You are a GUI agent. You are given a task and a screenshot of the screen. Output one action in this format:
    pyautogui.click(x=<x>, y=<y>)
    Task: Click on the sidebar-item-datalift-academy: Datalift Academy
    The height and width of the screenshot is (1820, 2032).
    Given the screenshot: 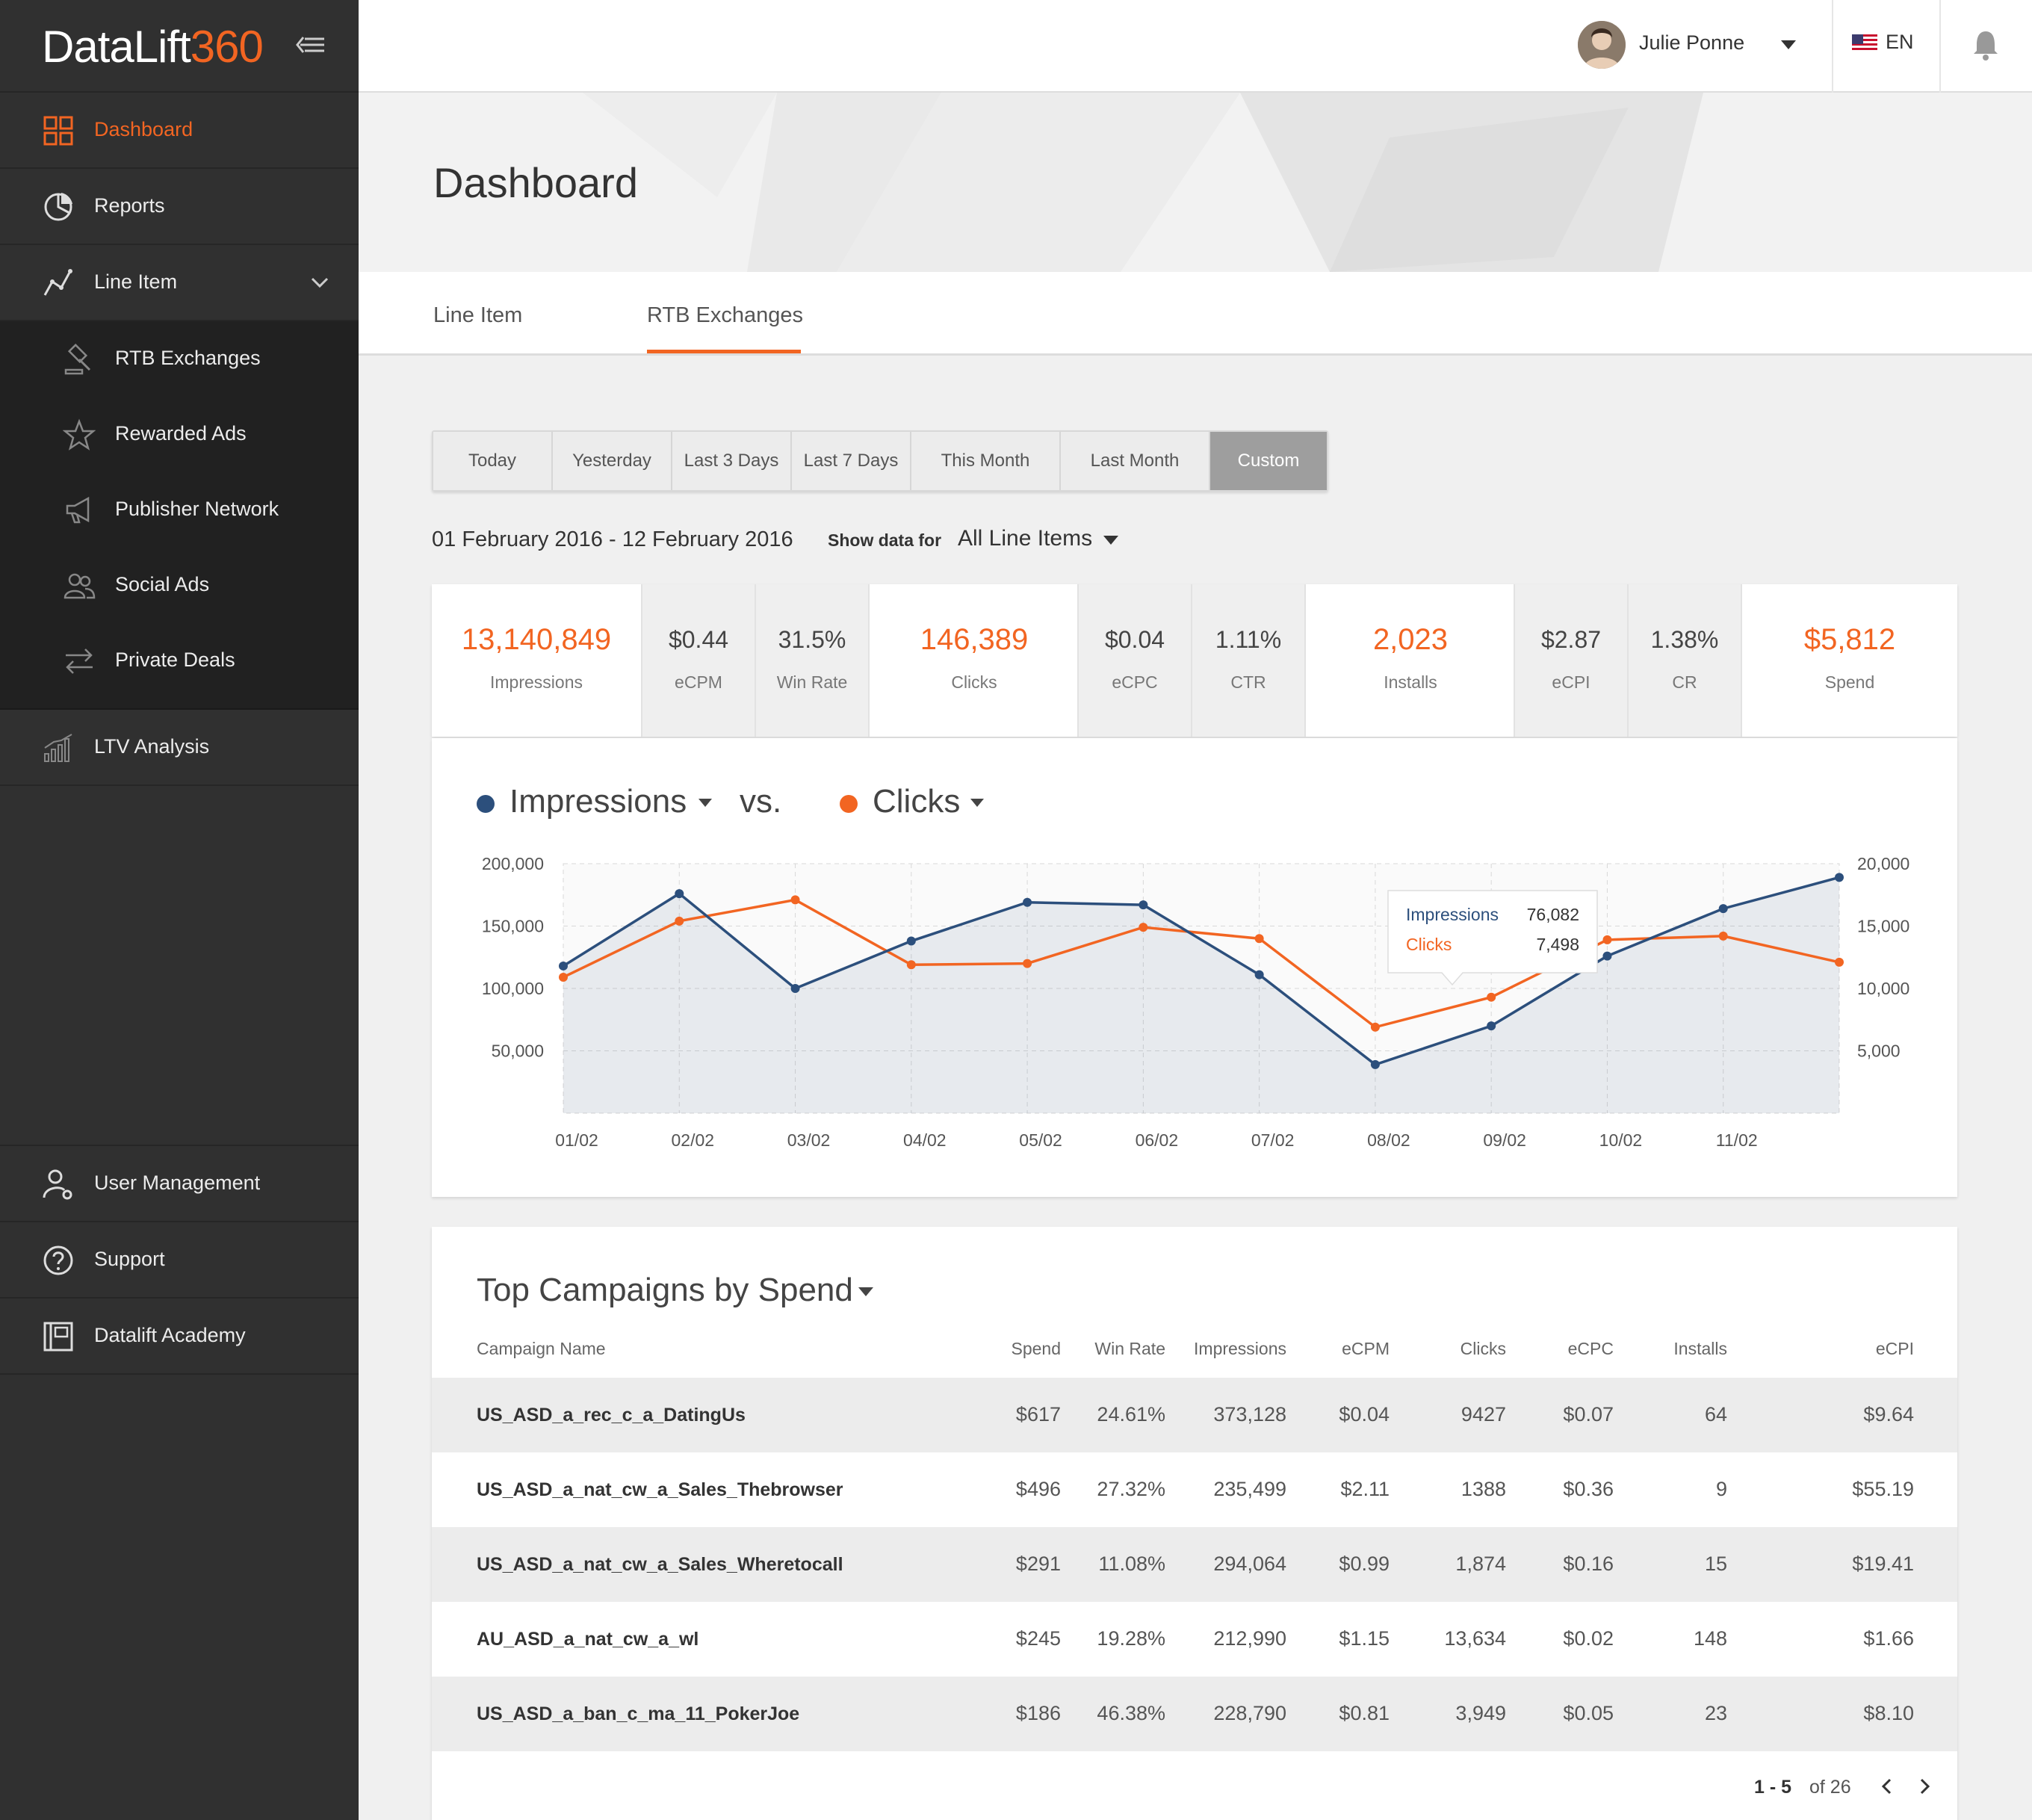 What is the action you would take?
    pyautogui.click(x=180, y=1337)
    